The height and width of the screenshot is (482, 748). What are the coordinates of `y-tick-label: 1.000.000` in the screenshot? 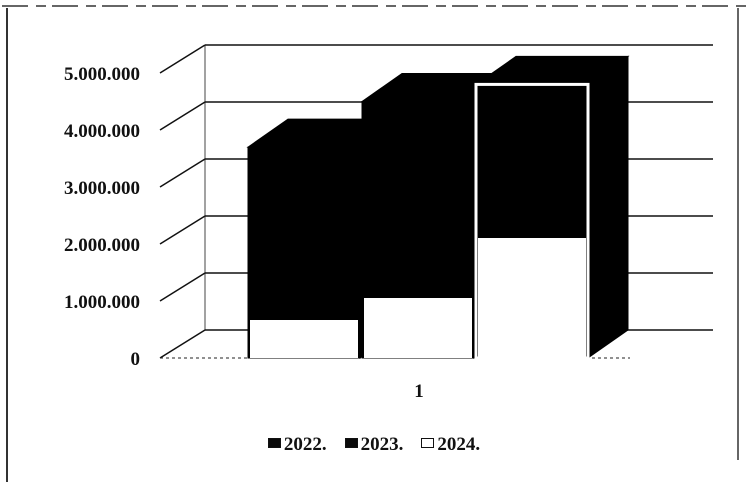 It's located at (102, 302).